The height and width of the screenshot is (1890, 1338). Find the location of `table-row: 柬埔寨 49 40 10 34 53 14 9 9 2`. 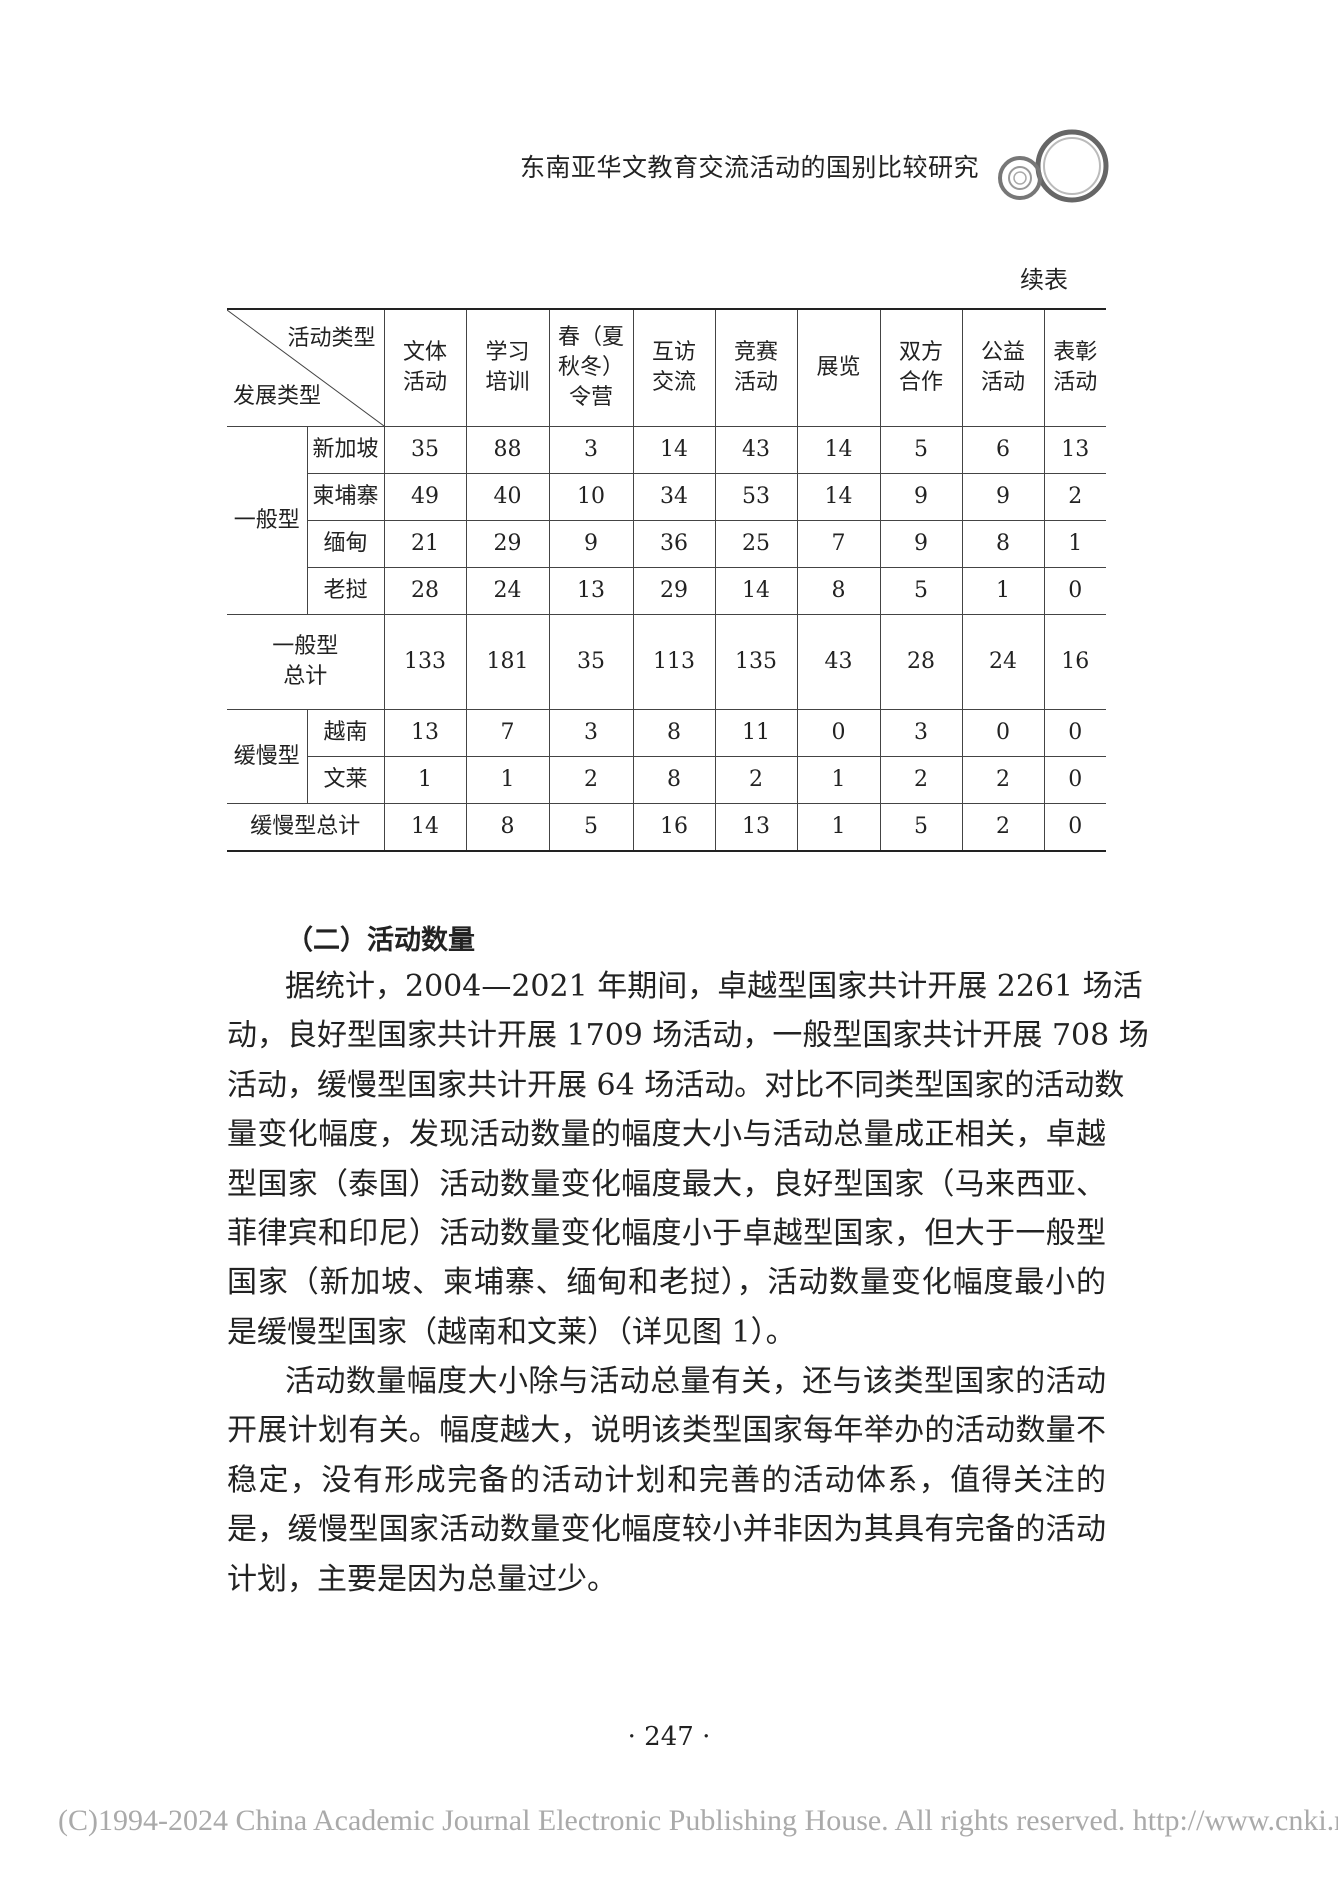

table-row: 柬埔寨 49 40 10 34 53 14 9 9 2 is located at coordinates (666, 497).